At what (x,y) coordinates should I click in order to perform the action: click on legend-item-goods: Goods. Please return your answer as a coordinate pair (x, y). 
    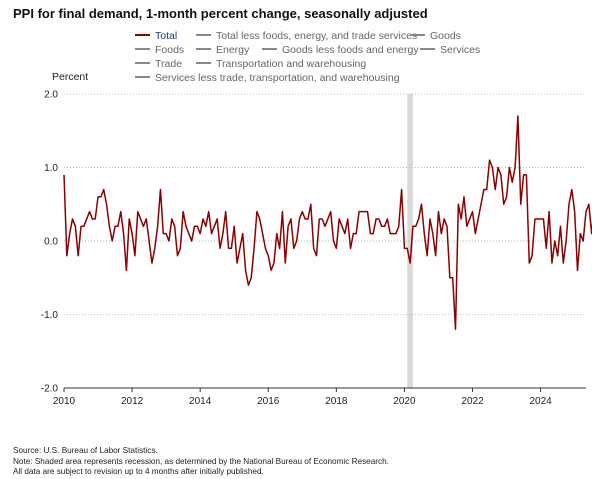
    Looking at the image, I should click on (435, 36).